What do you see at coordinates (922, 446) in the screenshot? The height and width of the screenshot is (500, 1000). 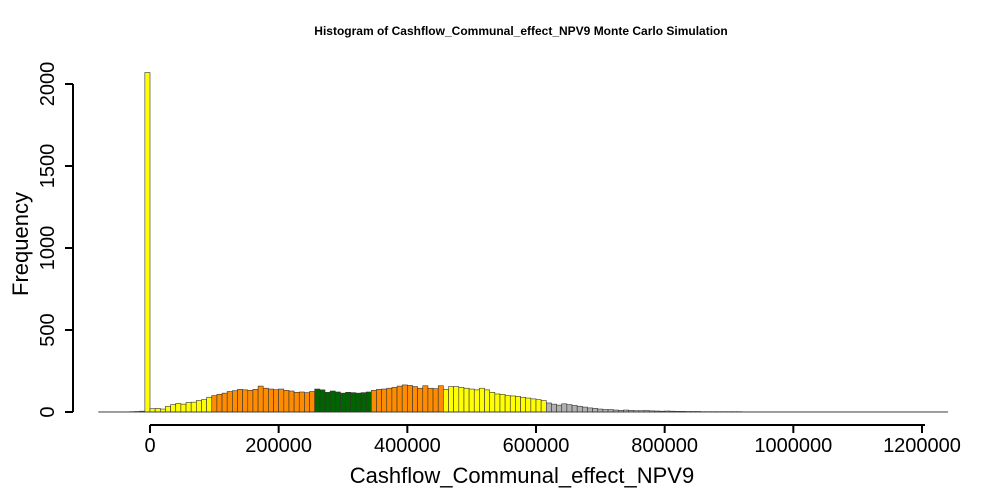 I see `x-tick-label: 1200000` at bounding box center [922, 446].